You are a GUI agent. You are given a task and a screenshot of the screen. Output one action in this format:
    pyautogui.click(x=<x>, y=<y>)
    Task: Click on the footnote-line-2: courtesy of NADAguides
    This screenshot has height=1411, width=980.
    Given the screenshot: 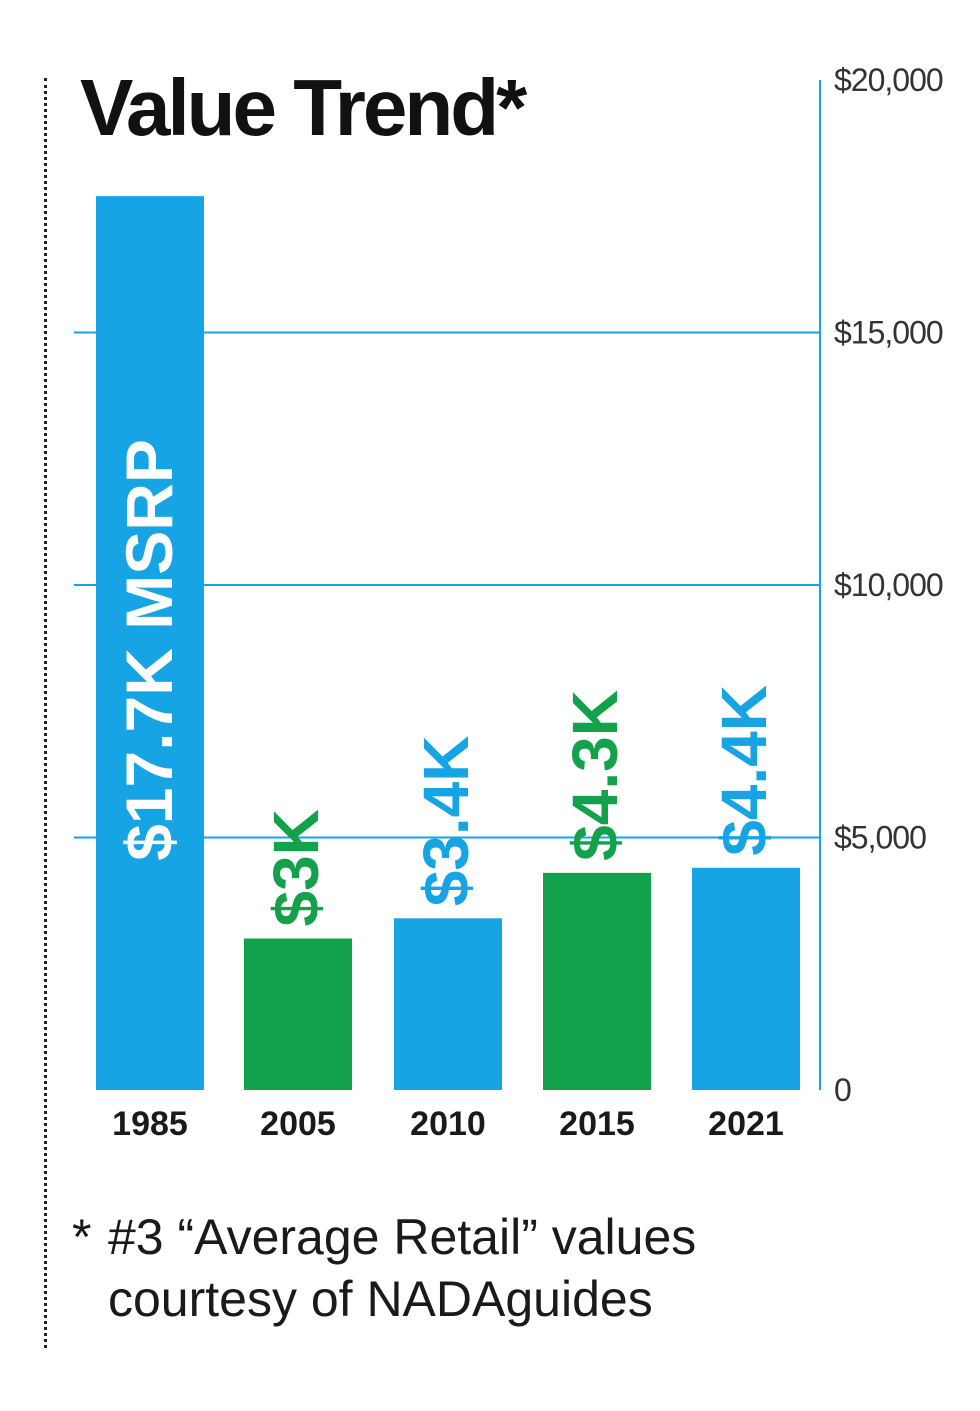 What is the action you would take?
    pyautogui.click(x=380, y=1299)
    